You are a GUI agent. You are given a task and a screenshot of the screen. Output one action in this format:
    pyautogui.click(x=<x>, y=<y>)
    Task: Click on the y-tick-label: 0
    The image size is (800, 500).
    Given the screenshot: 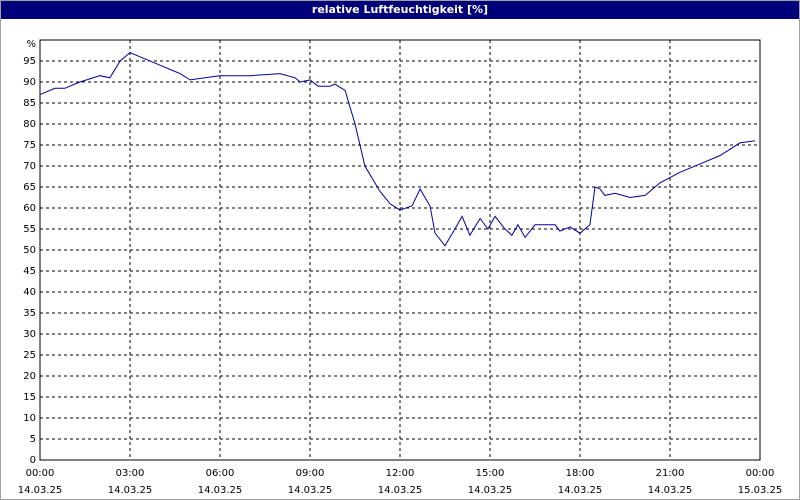 What is the action you would take?
    pyautogui.click(x=33, y=460)
    